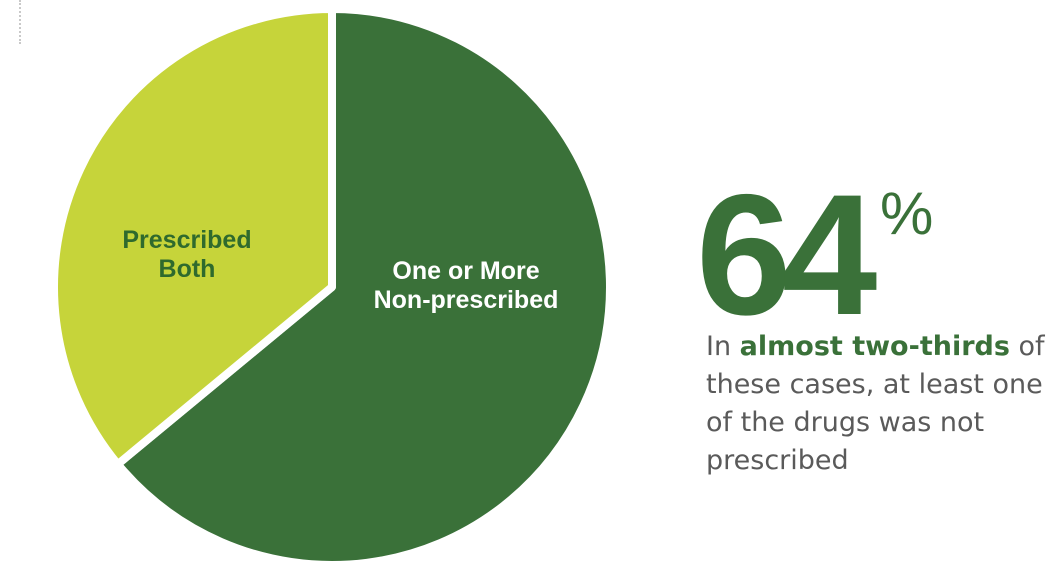 The image size is (1054, 564). I want to click on caption-lead-text: In, so click(723, 346).